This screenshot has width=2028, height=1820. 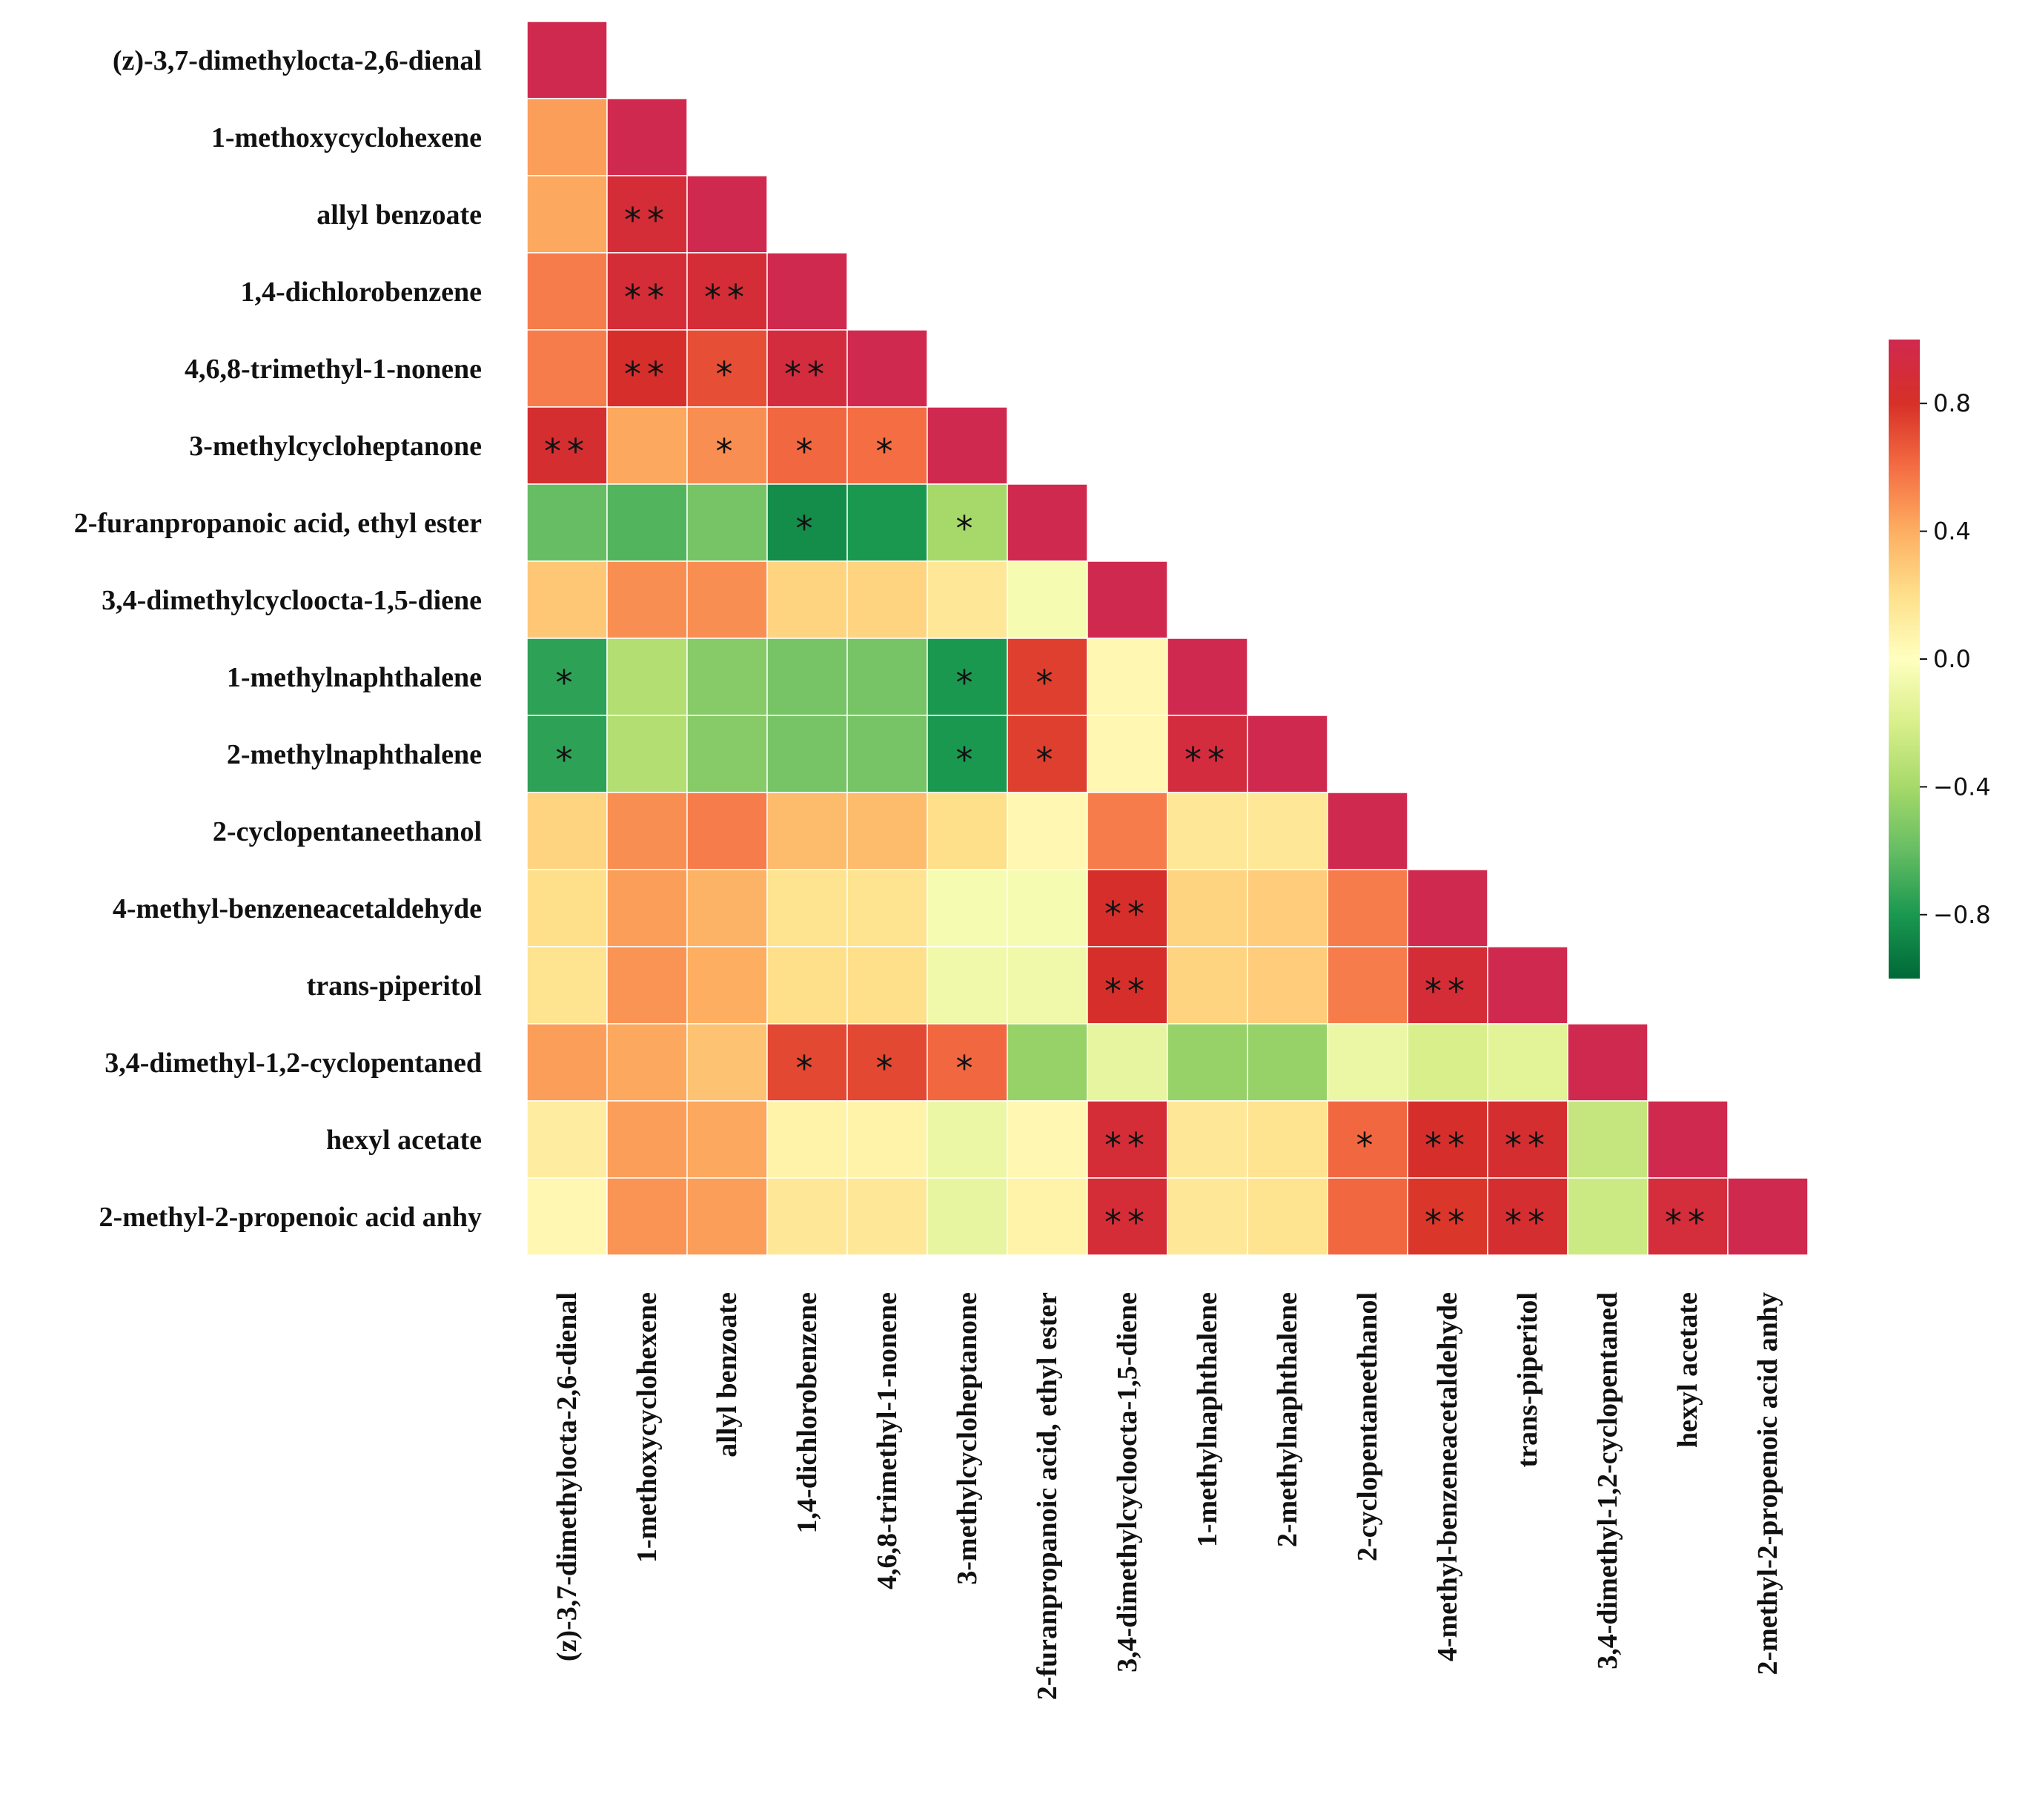 I want to click on row-label: allyl benzoate, so click(x=399, y=215).